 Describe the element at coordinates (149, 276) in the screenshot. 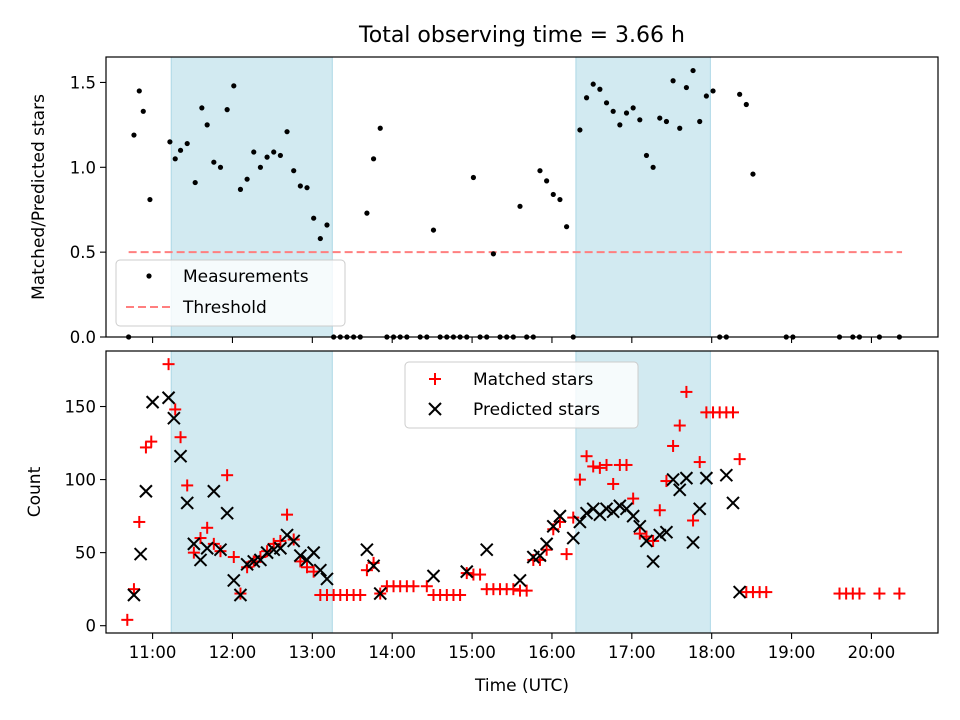

I see `legend-measurement-marker` at that location.